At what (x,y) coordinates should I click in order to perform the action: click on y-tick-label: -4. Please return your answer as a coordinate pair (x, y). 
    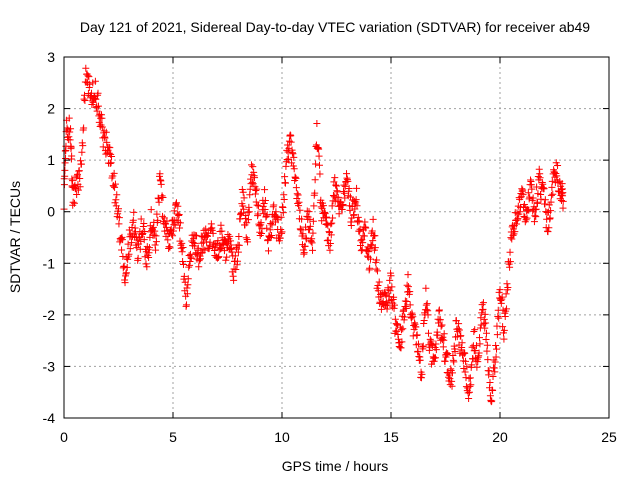
    Looking at the image, I should click on (49, 418).